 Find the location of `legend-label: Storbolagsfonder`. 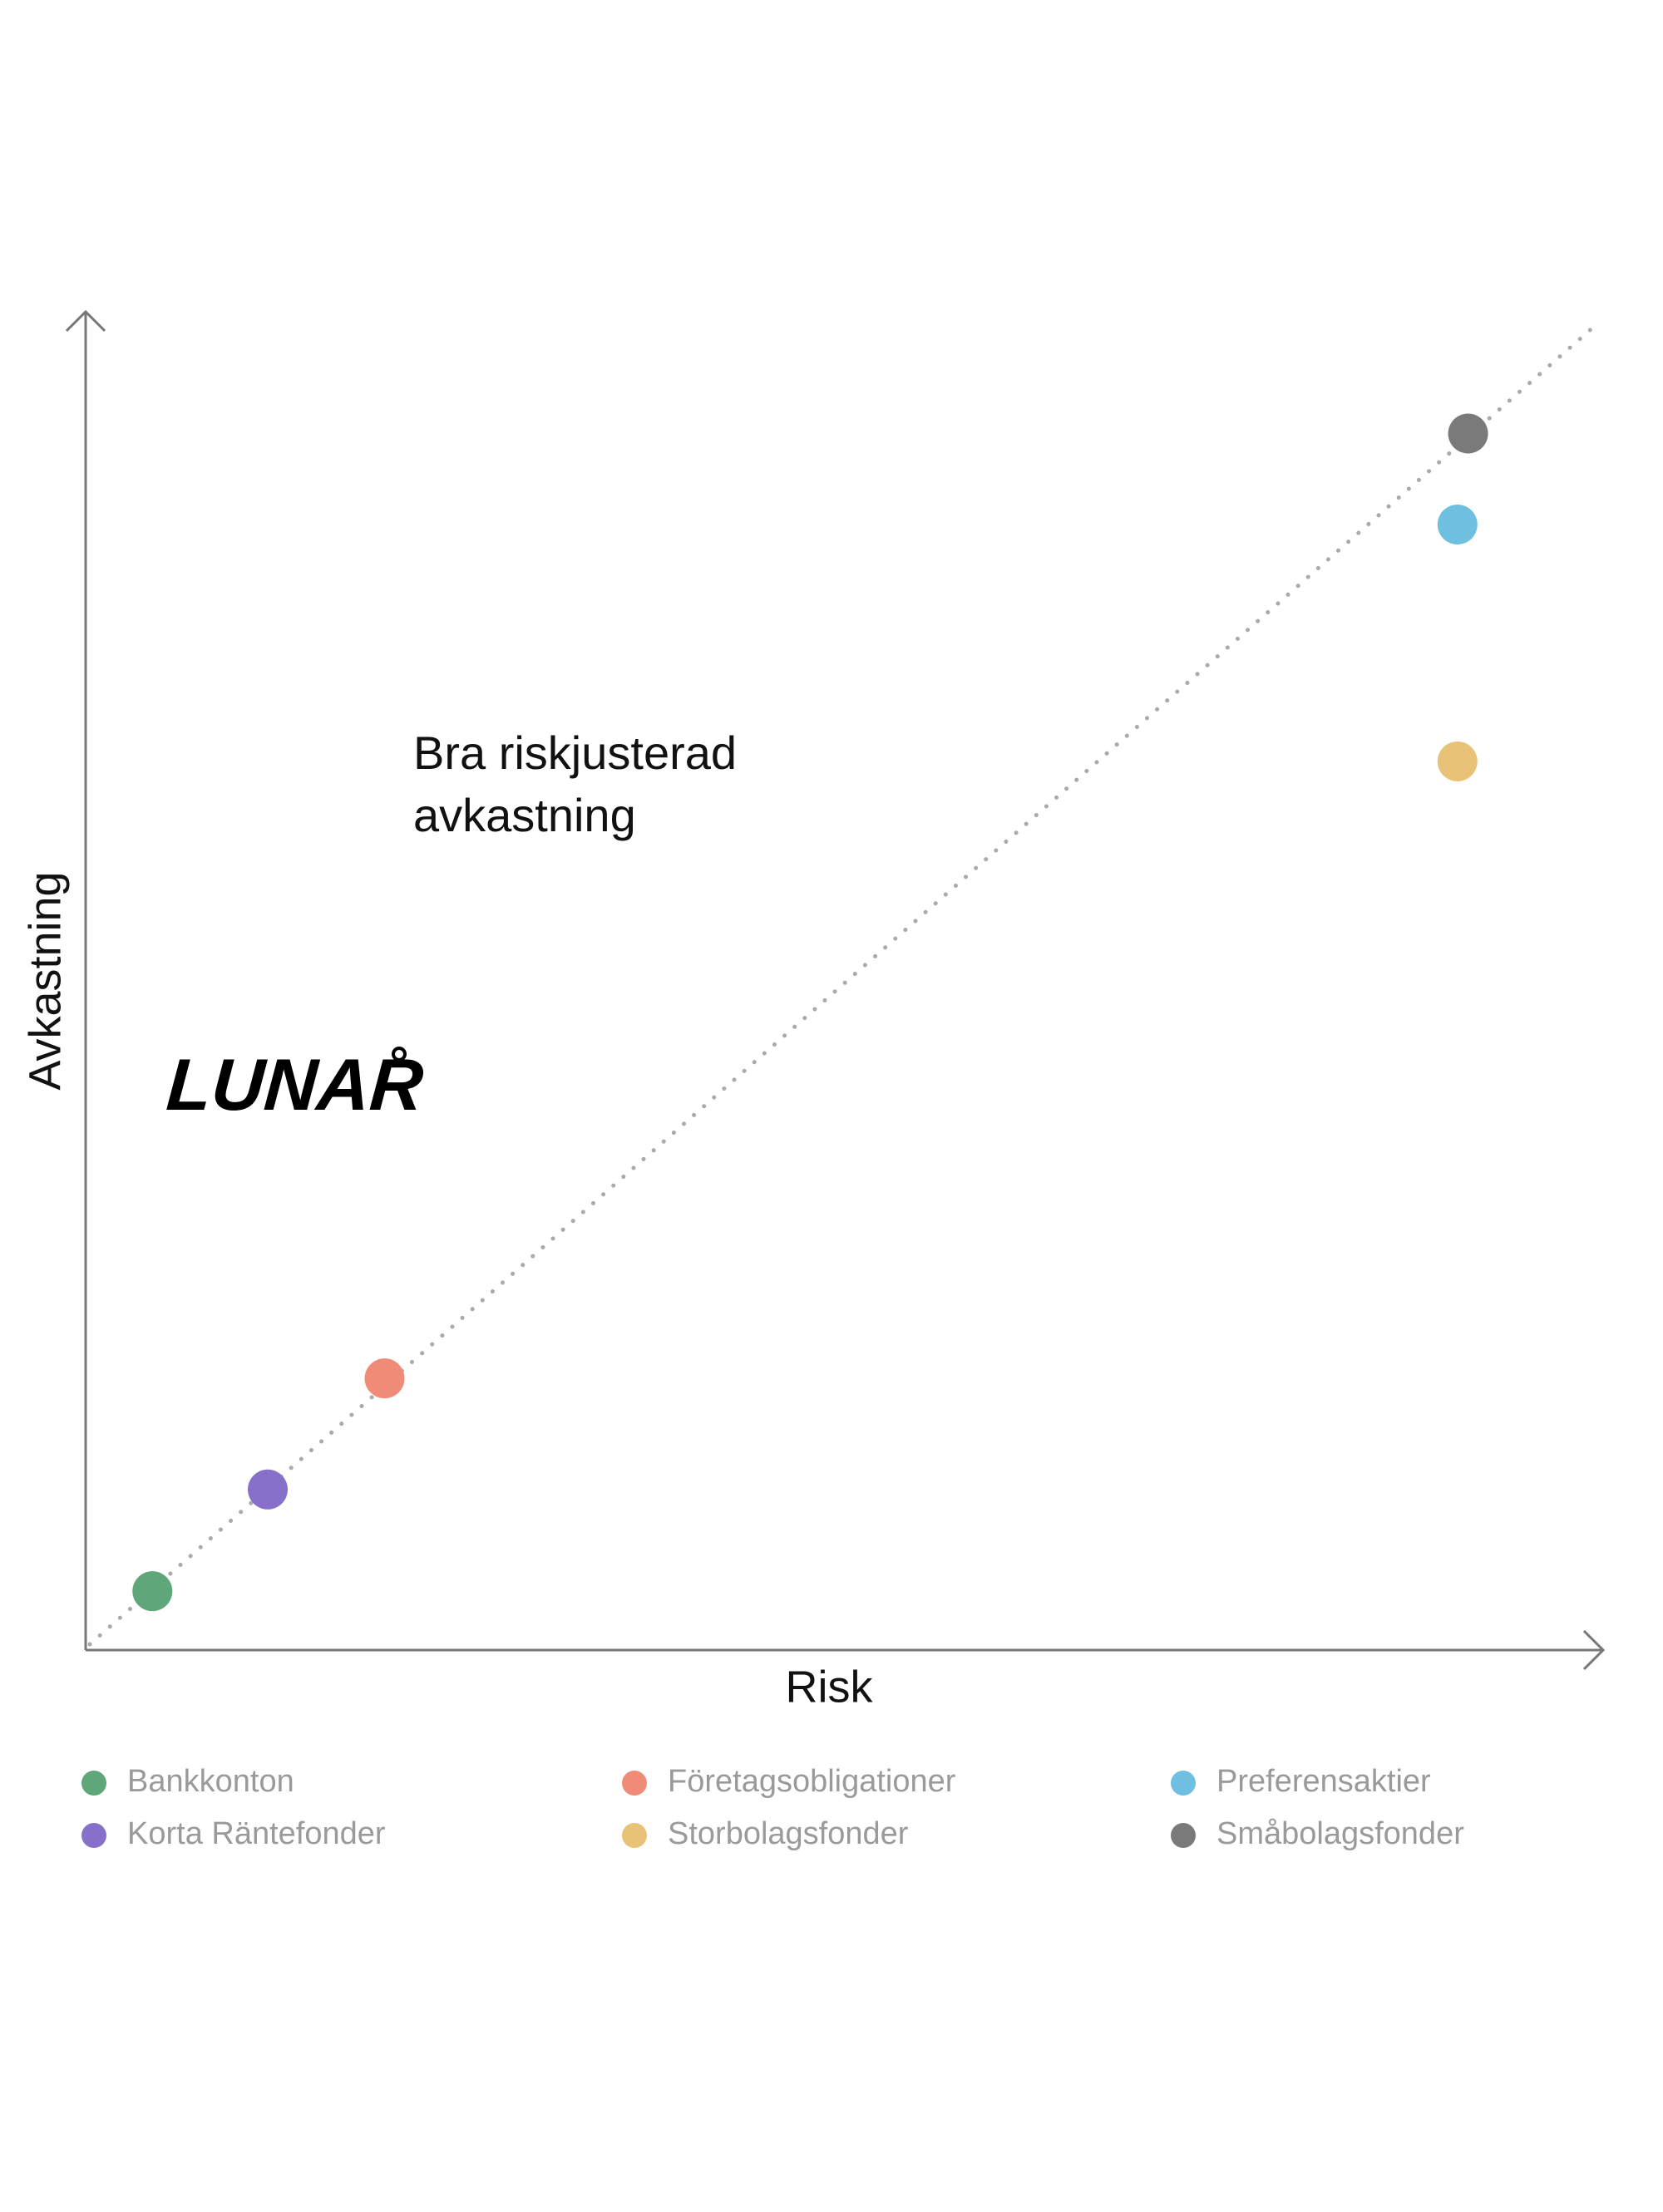

legend-label: Storbolagsfonder is located at coordinates (788, 1833).